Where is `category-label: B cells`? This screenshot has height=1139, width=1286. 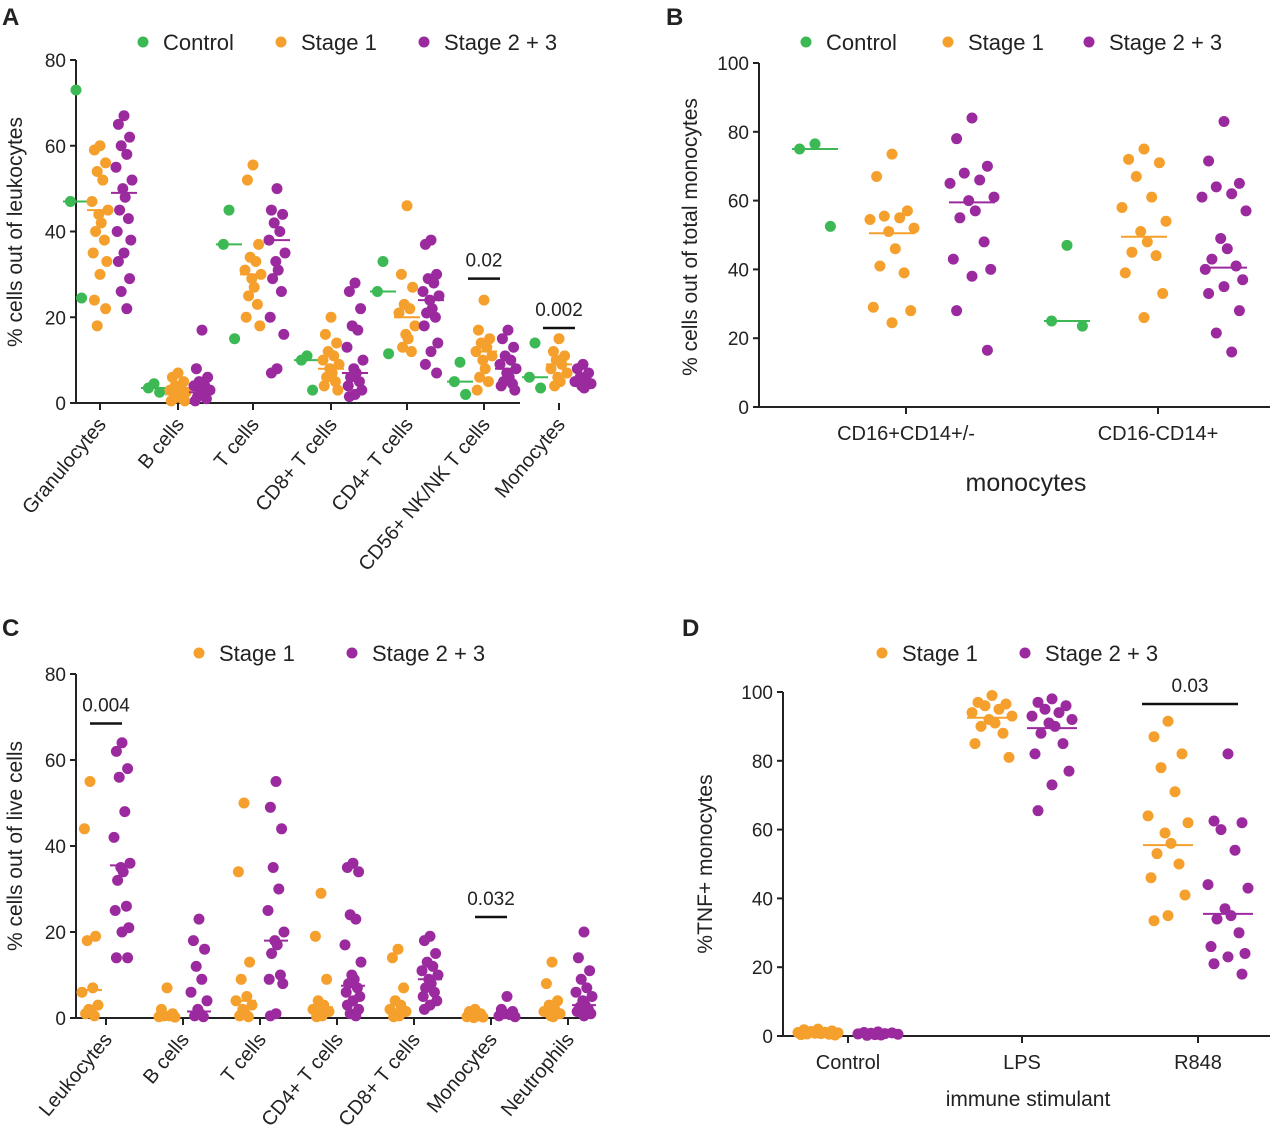
category-label: B cells is located at coordinates (166, 1058).